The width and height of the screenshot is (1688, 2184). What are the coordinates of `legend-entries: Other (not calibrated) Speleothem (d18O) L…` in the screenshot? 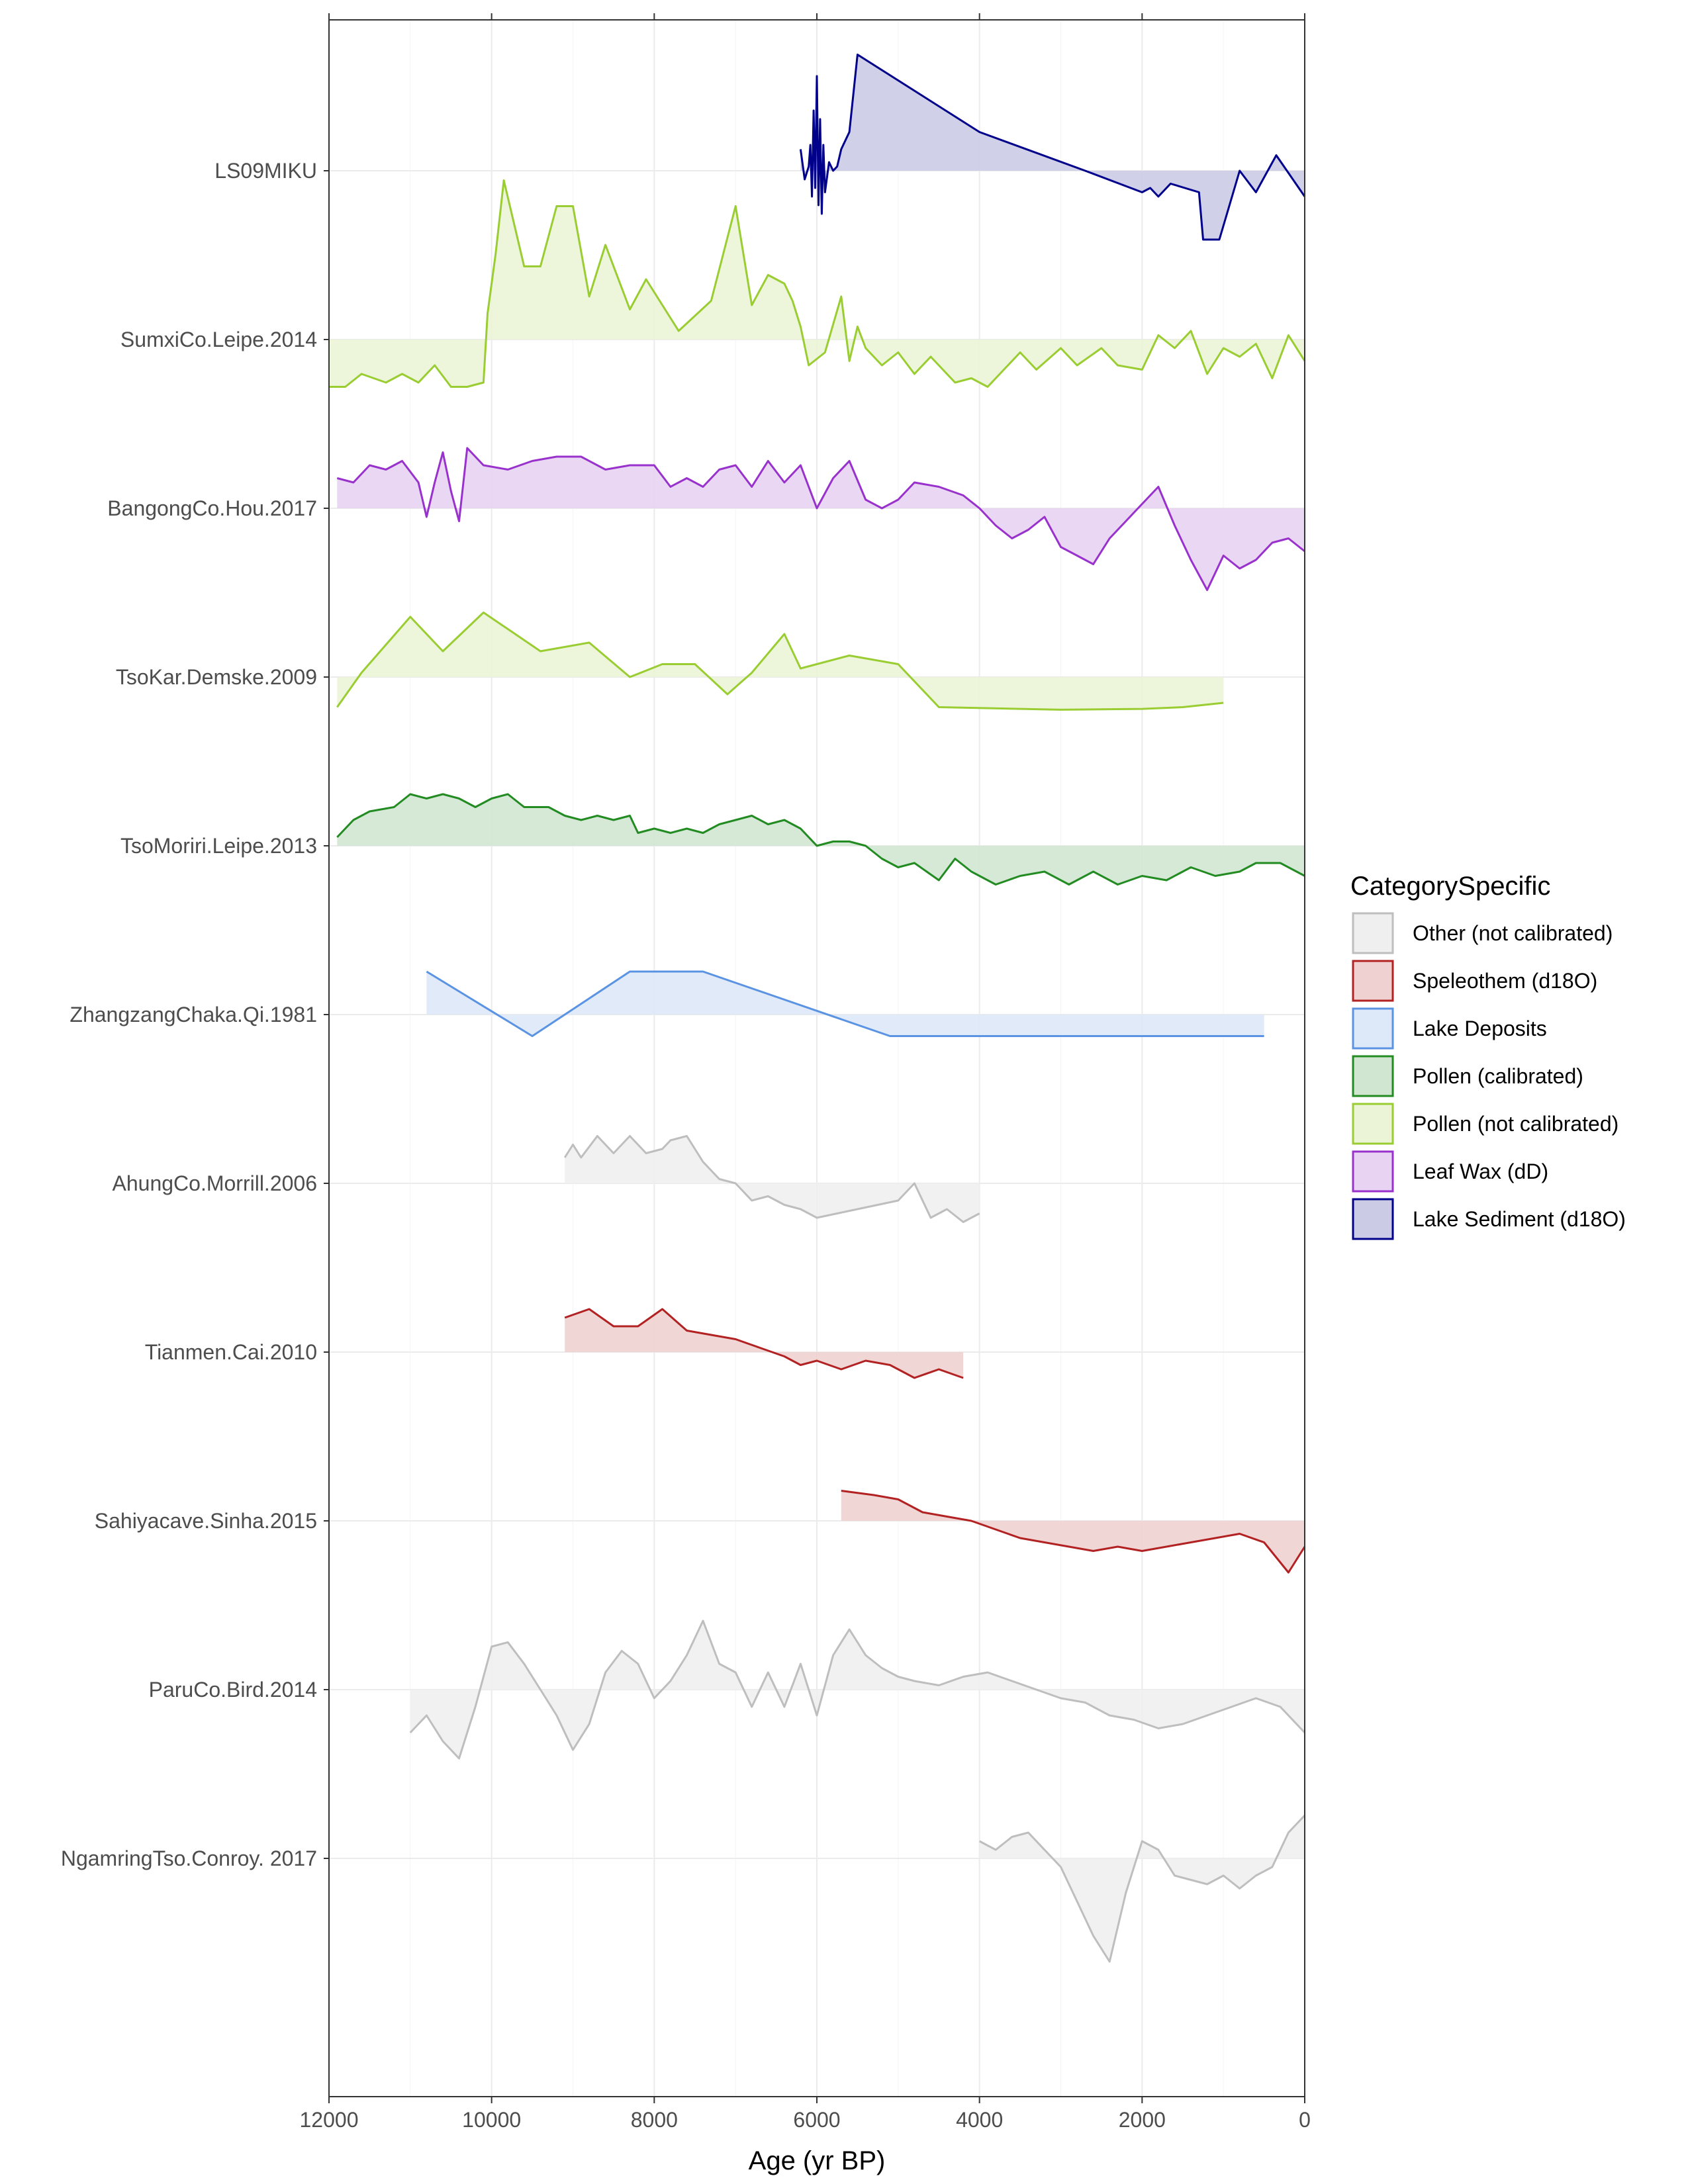 It's located at (1489, 1076).